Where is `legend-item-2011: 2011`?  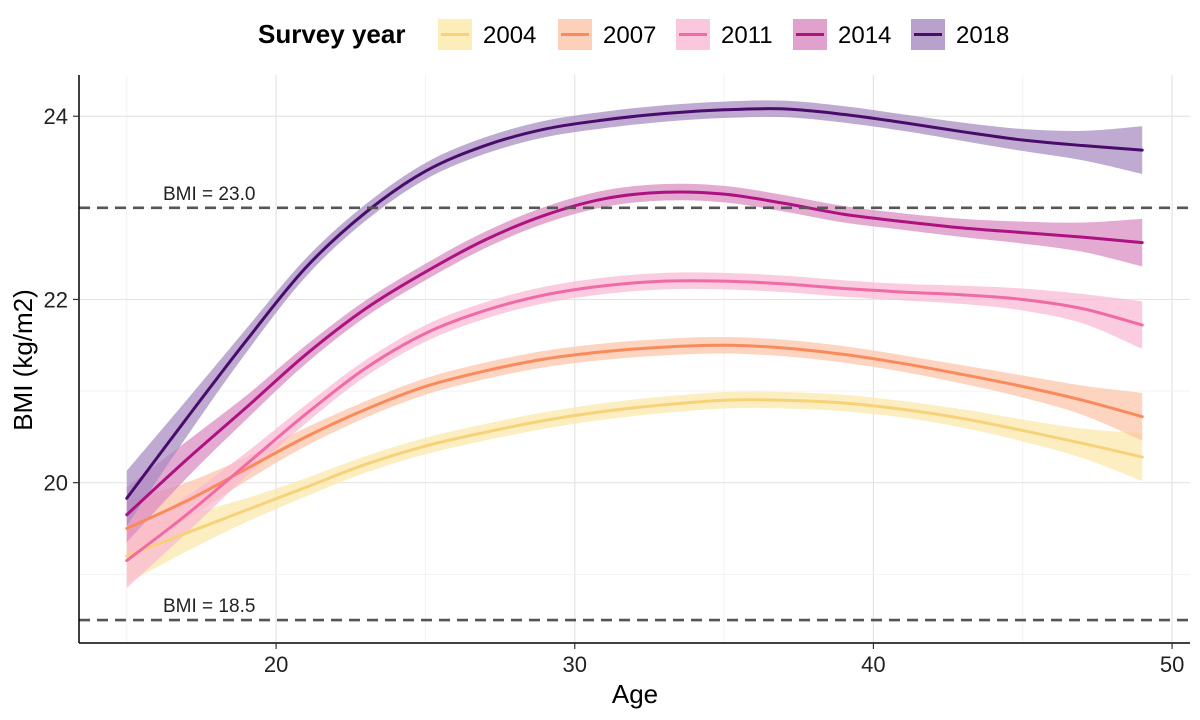 legend-item-2011: 2011 is located at coordinates (724, 34).